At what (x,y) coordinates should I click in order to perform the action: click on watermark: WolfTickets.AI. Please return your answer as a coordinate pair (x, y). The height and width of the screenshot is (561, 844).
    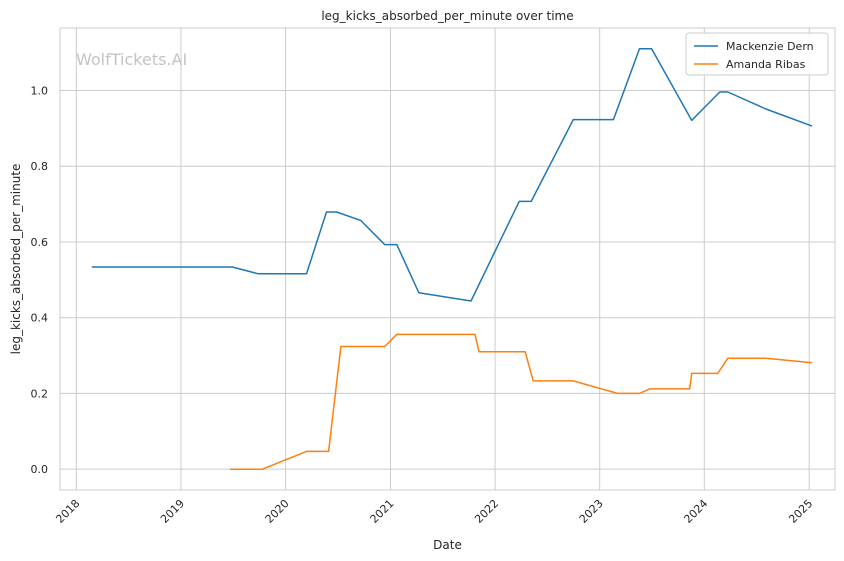
    Looking at the image, I should click on (131, 59).